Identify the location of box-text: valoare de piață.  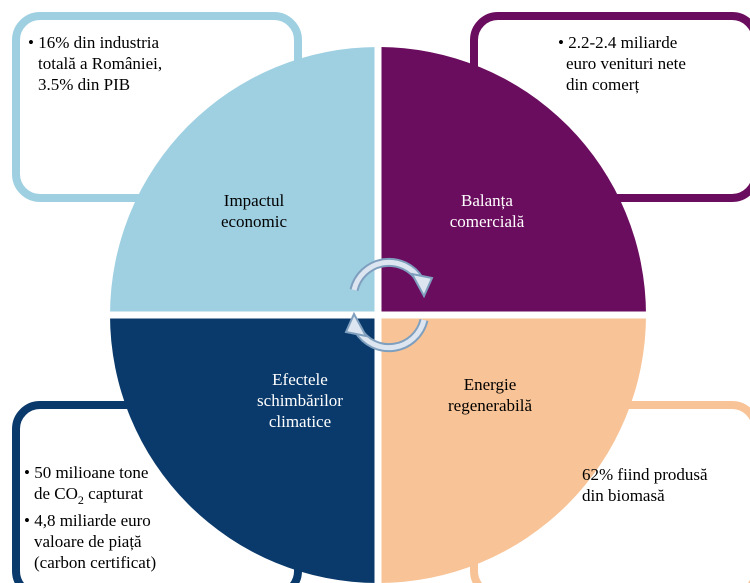
(88, 541).